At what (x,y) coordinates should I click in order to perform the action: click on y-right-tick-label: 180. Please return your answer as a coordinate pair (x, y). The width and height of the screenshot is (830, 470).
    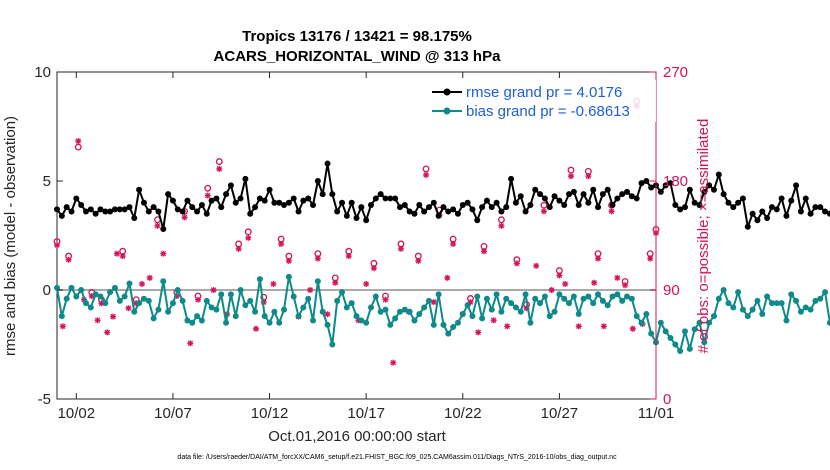
    Looking at the image, I should click on (675, 181).